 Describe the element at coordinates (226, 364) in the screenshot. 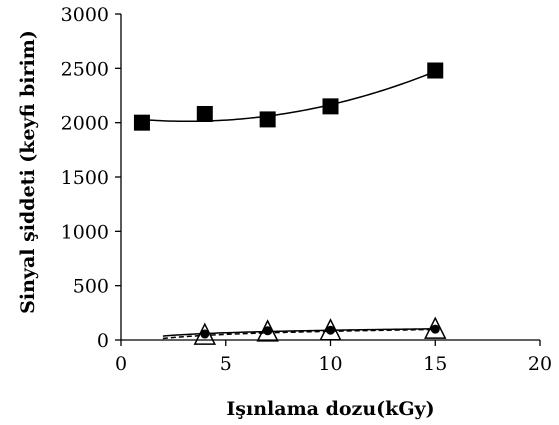

I see `x-tick-label: 5` at that location.